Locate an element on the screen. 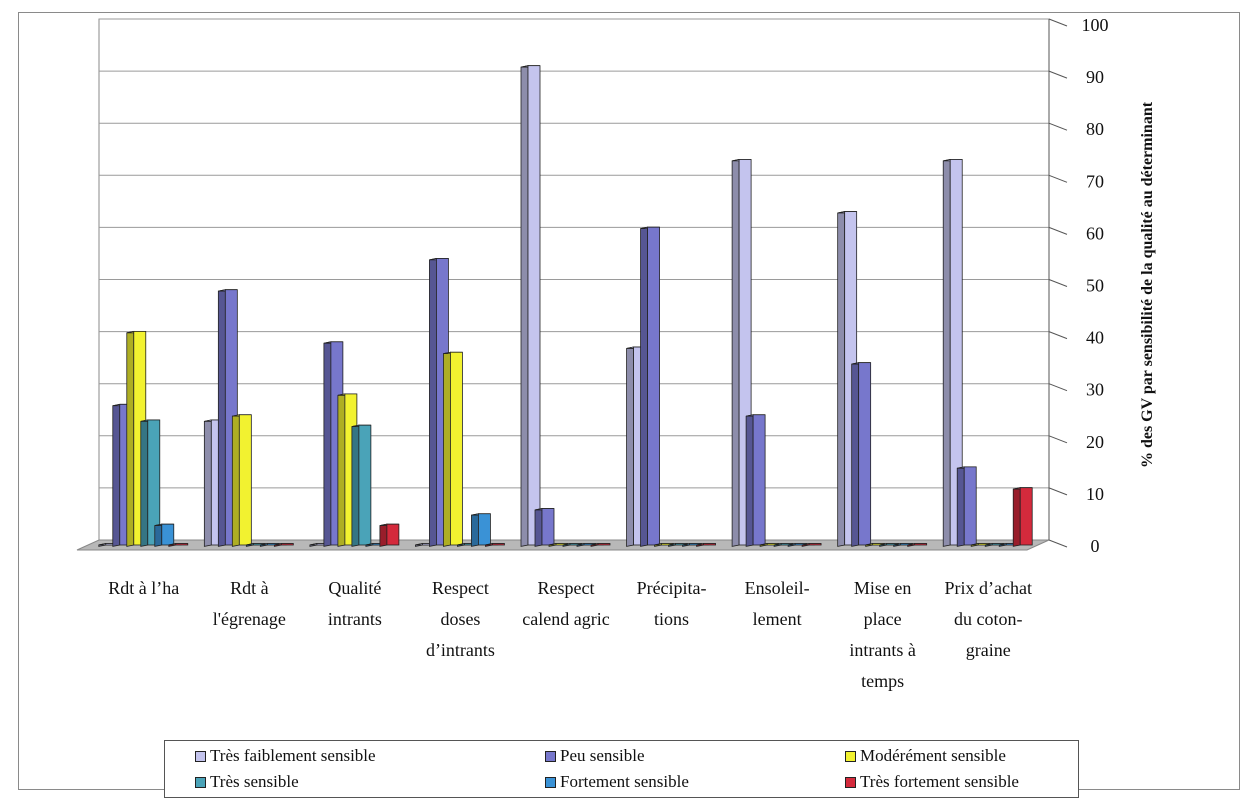 The width and height of the screenshot is (1256, 799). legend-label: Très faiblement sensible is located at coordinates (293, 755).